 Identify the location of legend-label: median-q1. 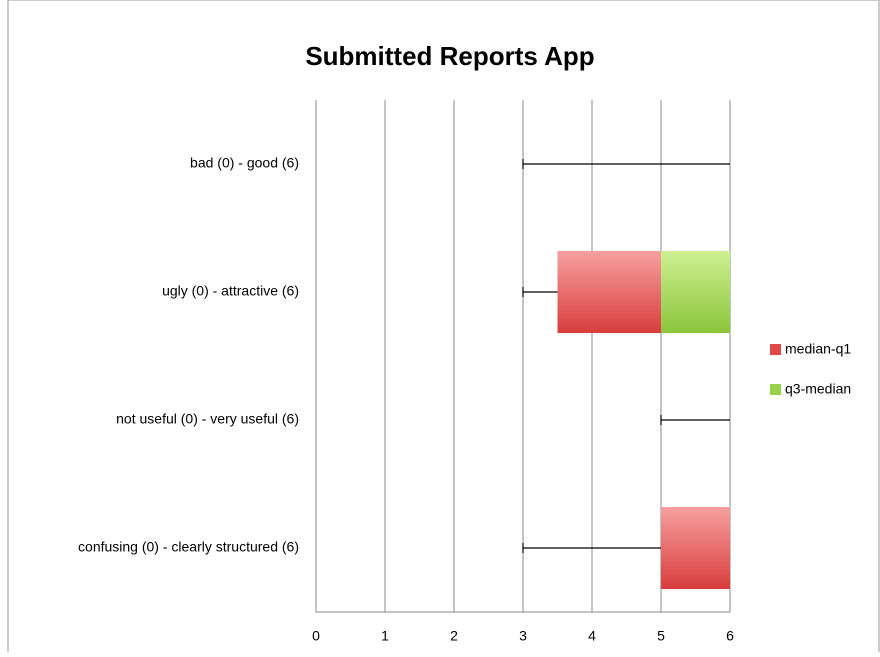
(818, 349).